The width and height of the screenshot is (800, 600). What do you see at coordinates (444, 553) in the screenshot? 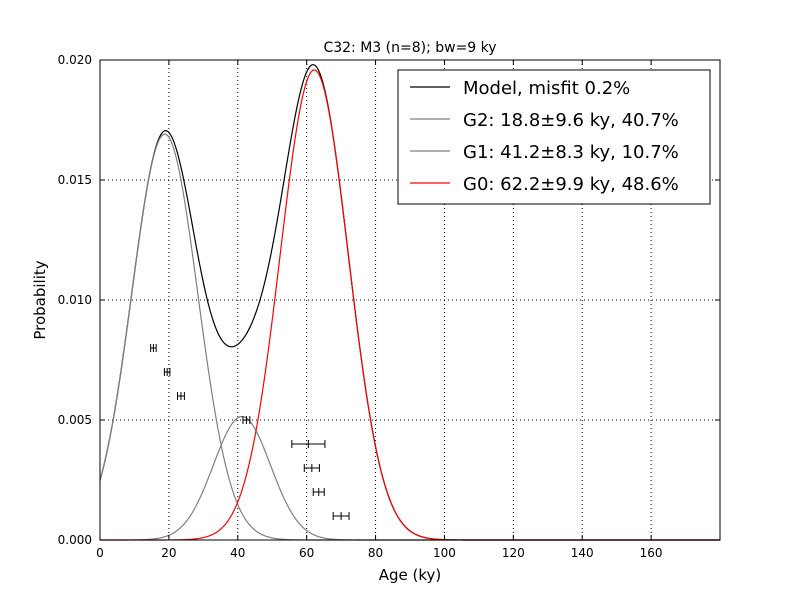
I see `x-tick-label: 100` at bounding box center [444, 553].